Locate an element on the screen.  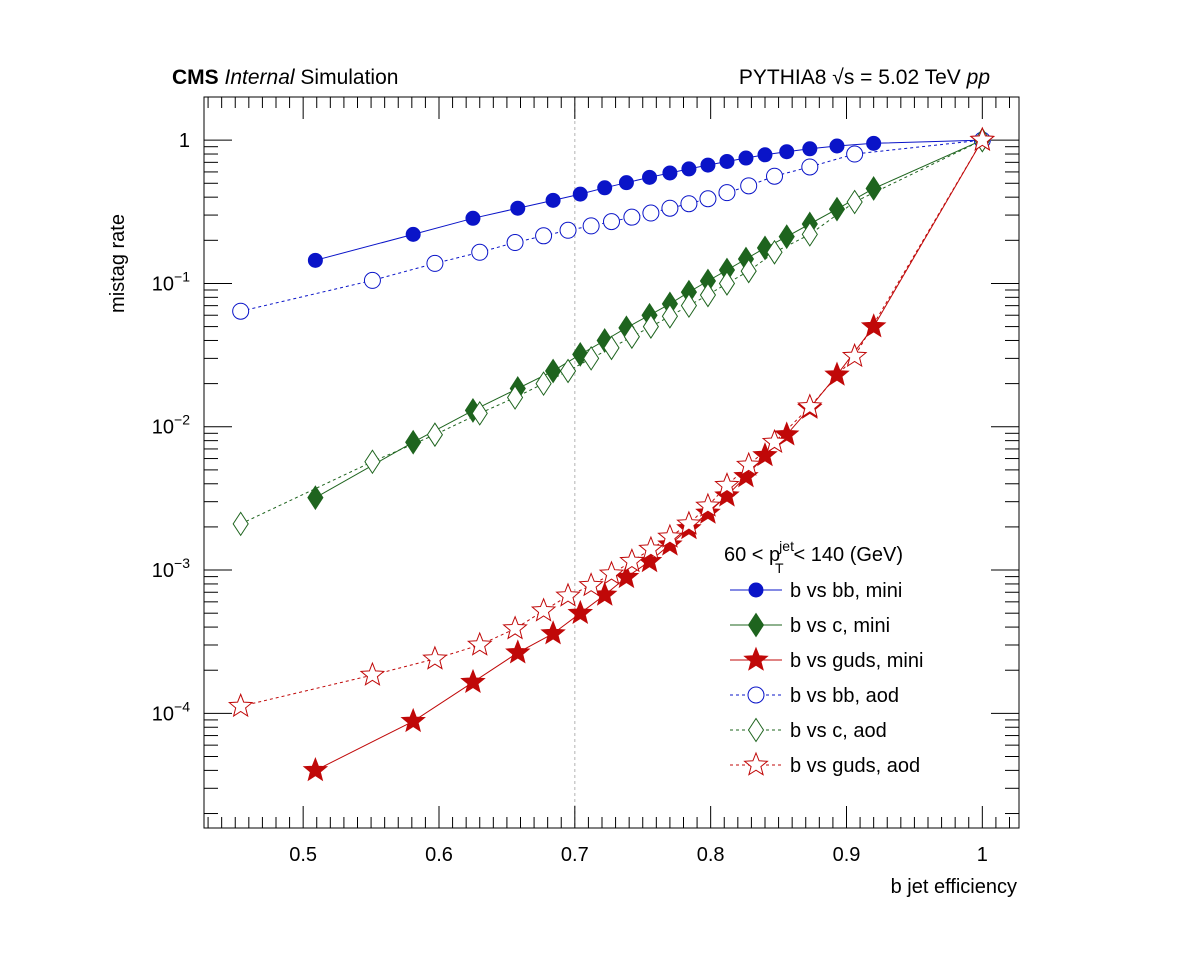
legend-header: 60 < pjet T< 140 (GeV) is located at coordinates (813, 557).